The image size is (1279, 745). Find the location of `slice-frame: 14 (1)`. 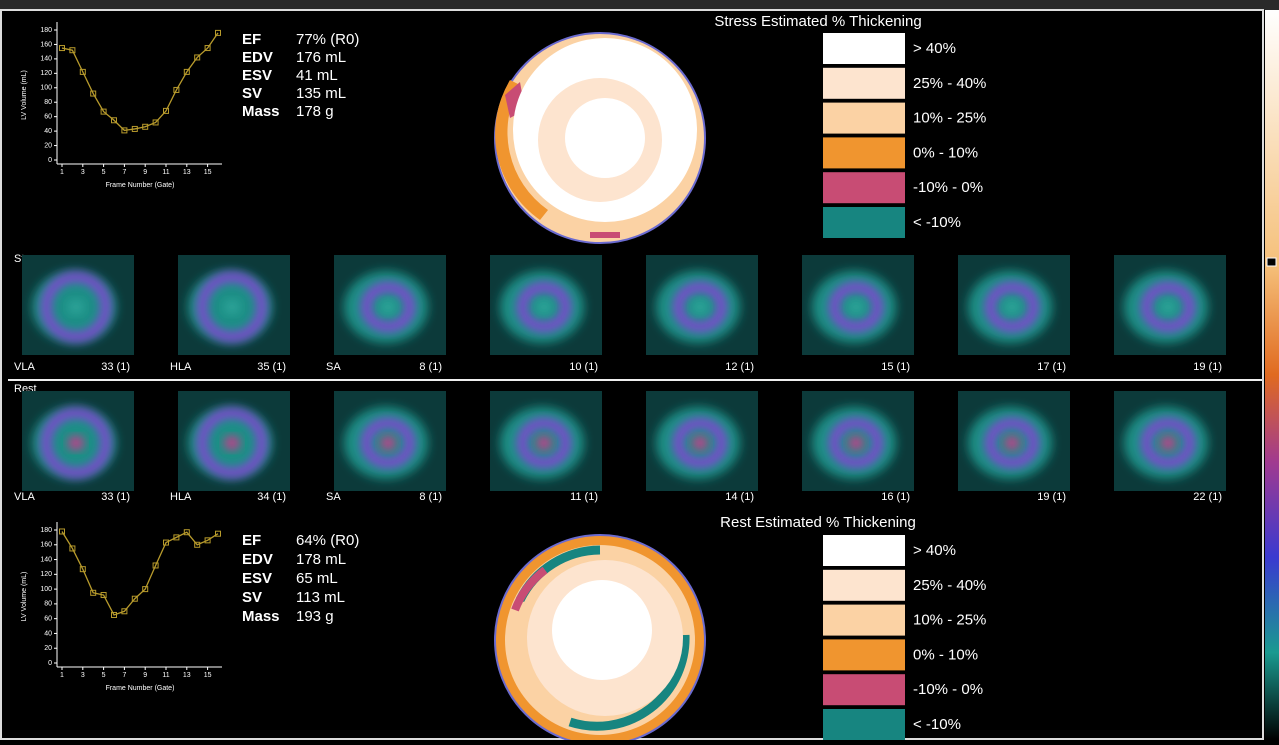

slice-frame: 14 (1) is located at coordinates (739, 497).